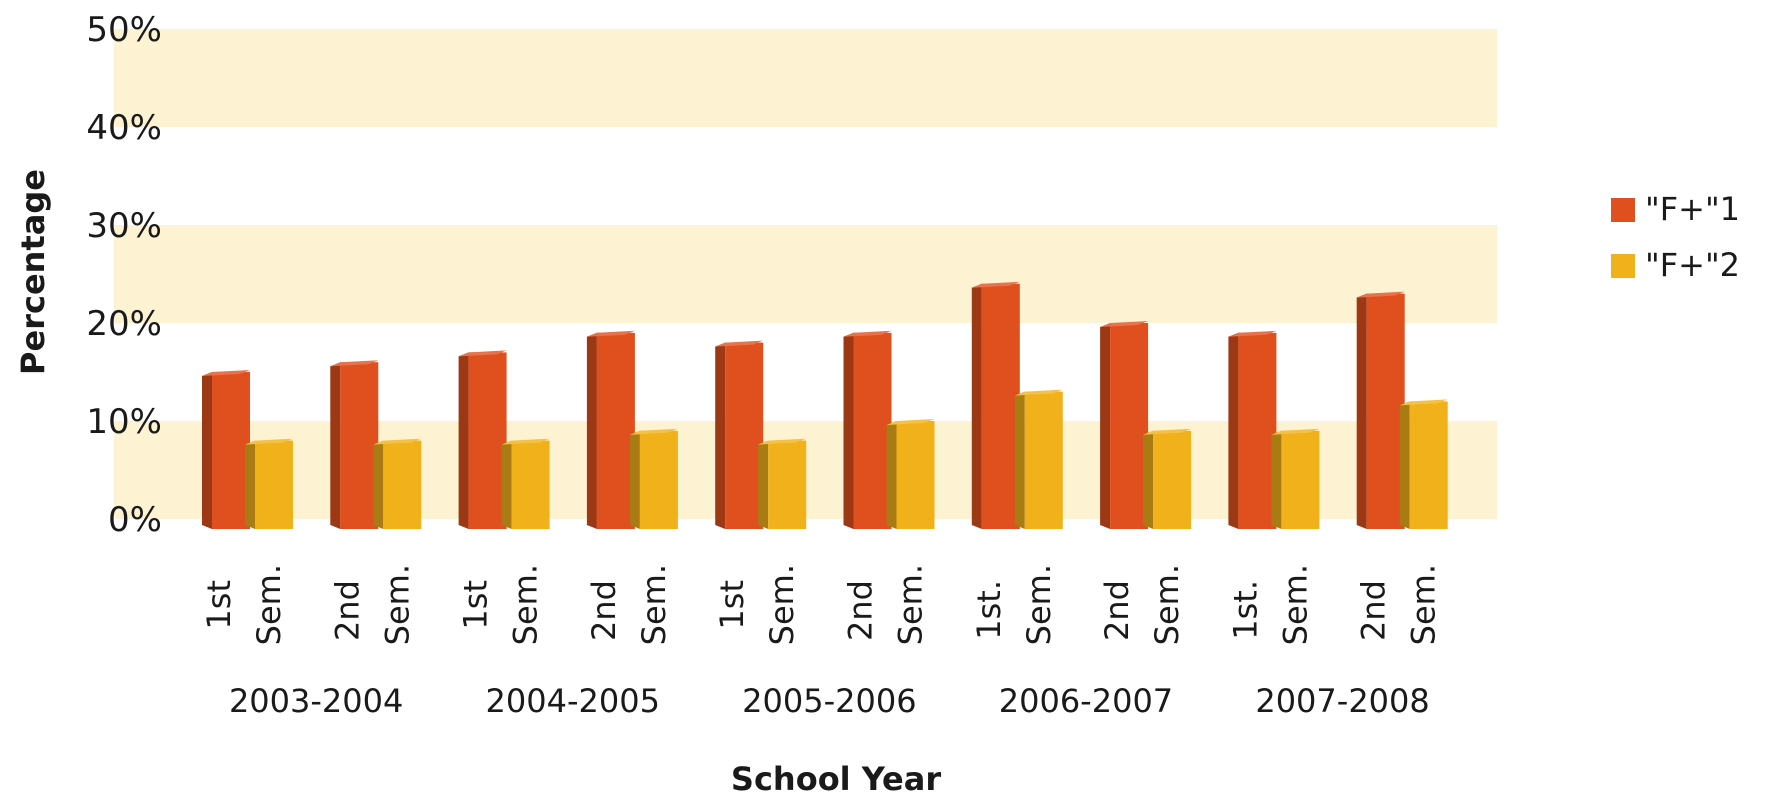 This screenshot has width=1789, height=802. What do you see at coordinates (124, 422) in the screenshot?
I see `y-tick-label: 10%` at bounding box center [124, 422].